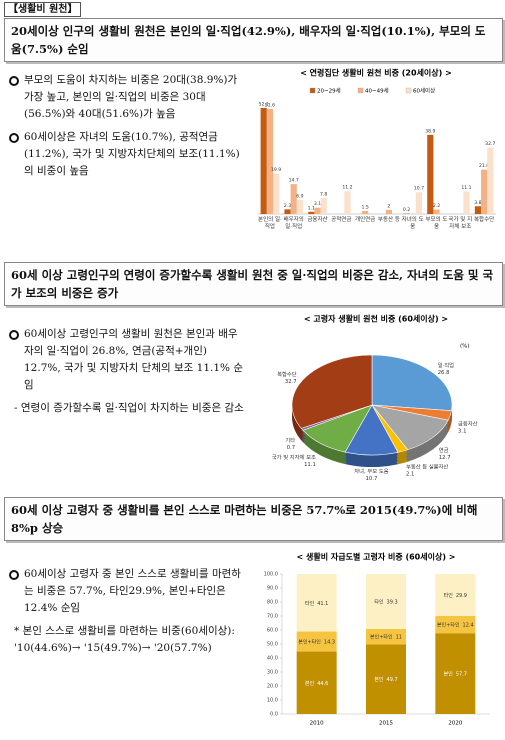 This screenshot has height=740, width=505. I want to click on segment-value: 41.1, so click(322, 603).